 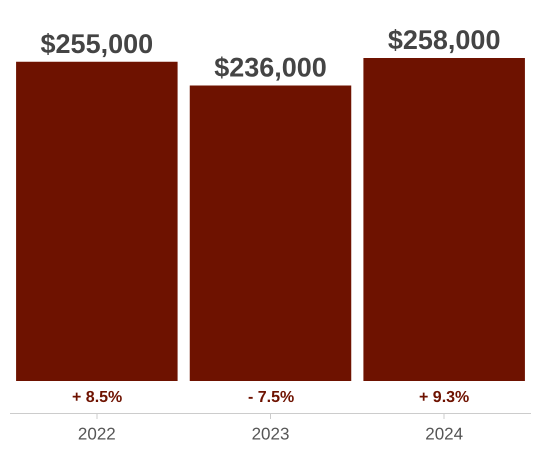 What do you see at coordinates (97, 397) in the screenshot?
I see `annotation: + 8.5%` at bounding box center [97, 397].